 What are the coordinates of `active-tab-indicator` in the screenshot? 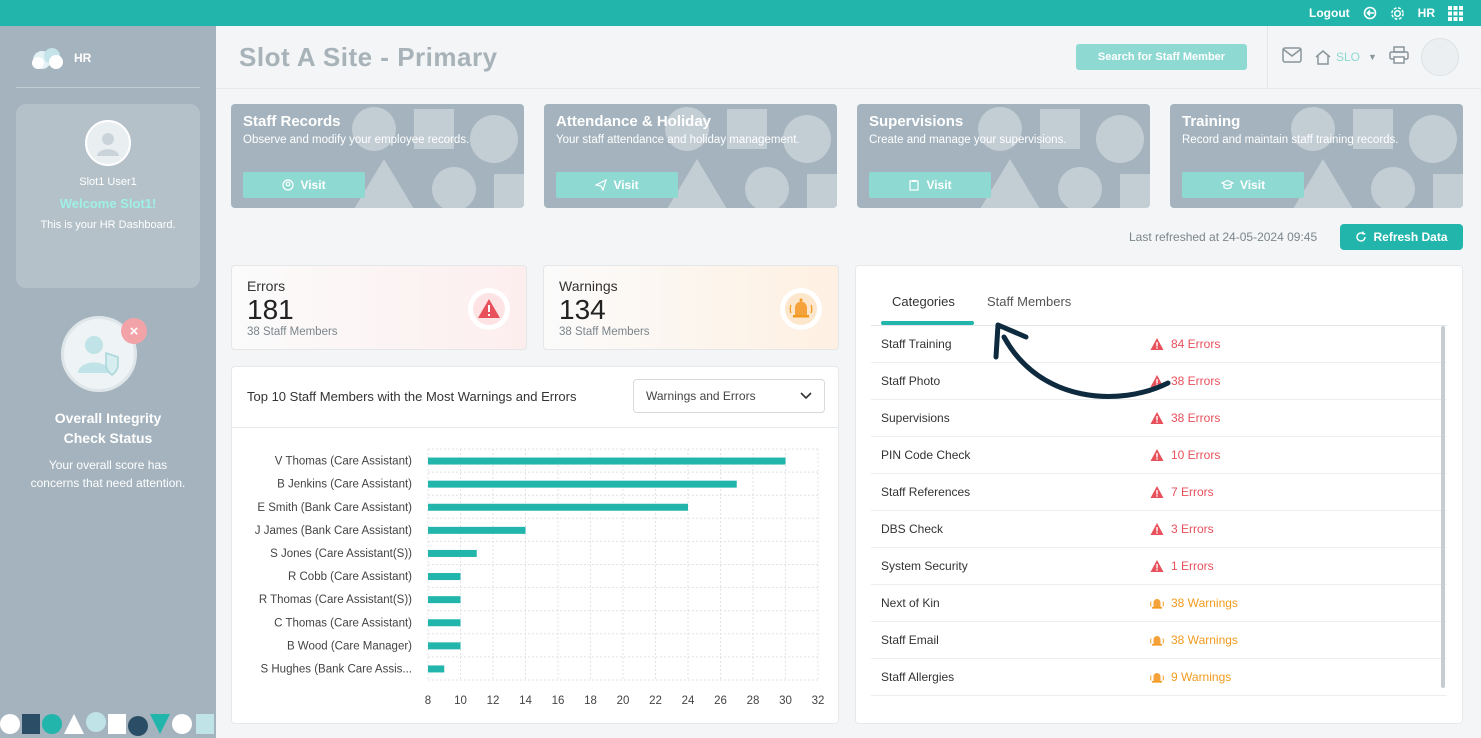 It's located at (927, 323).